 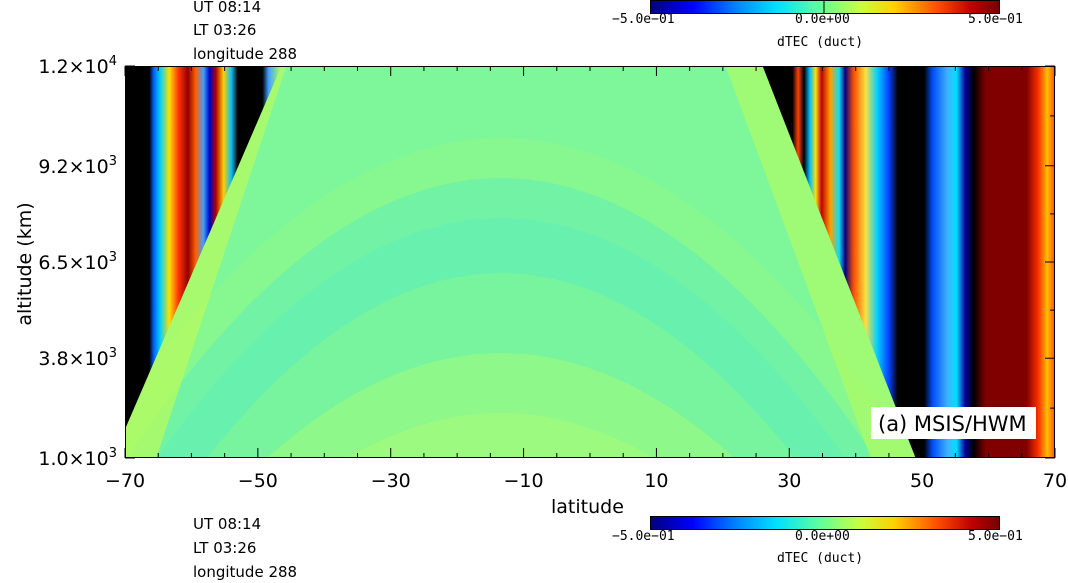 What do you see at coordinates (822, 19) in the screenshot?
I see `top-colorbar-mid-label: 0.0e+00` at bounding box center [822, 19].